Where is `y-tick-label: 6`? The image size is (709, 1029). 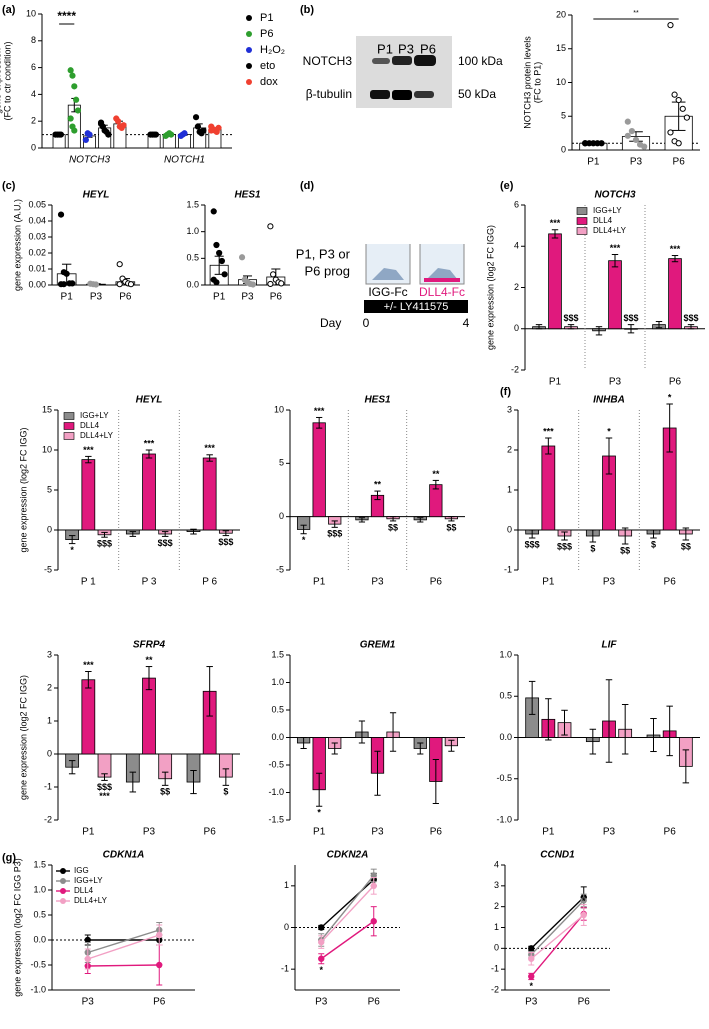 y-tick-label: 6 is located at coordinates (33, 67).